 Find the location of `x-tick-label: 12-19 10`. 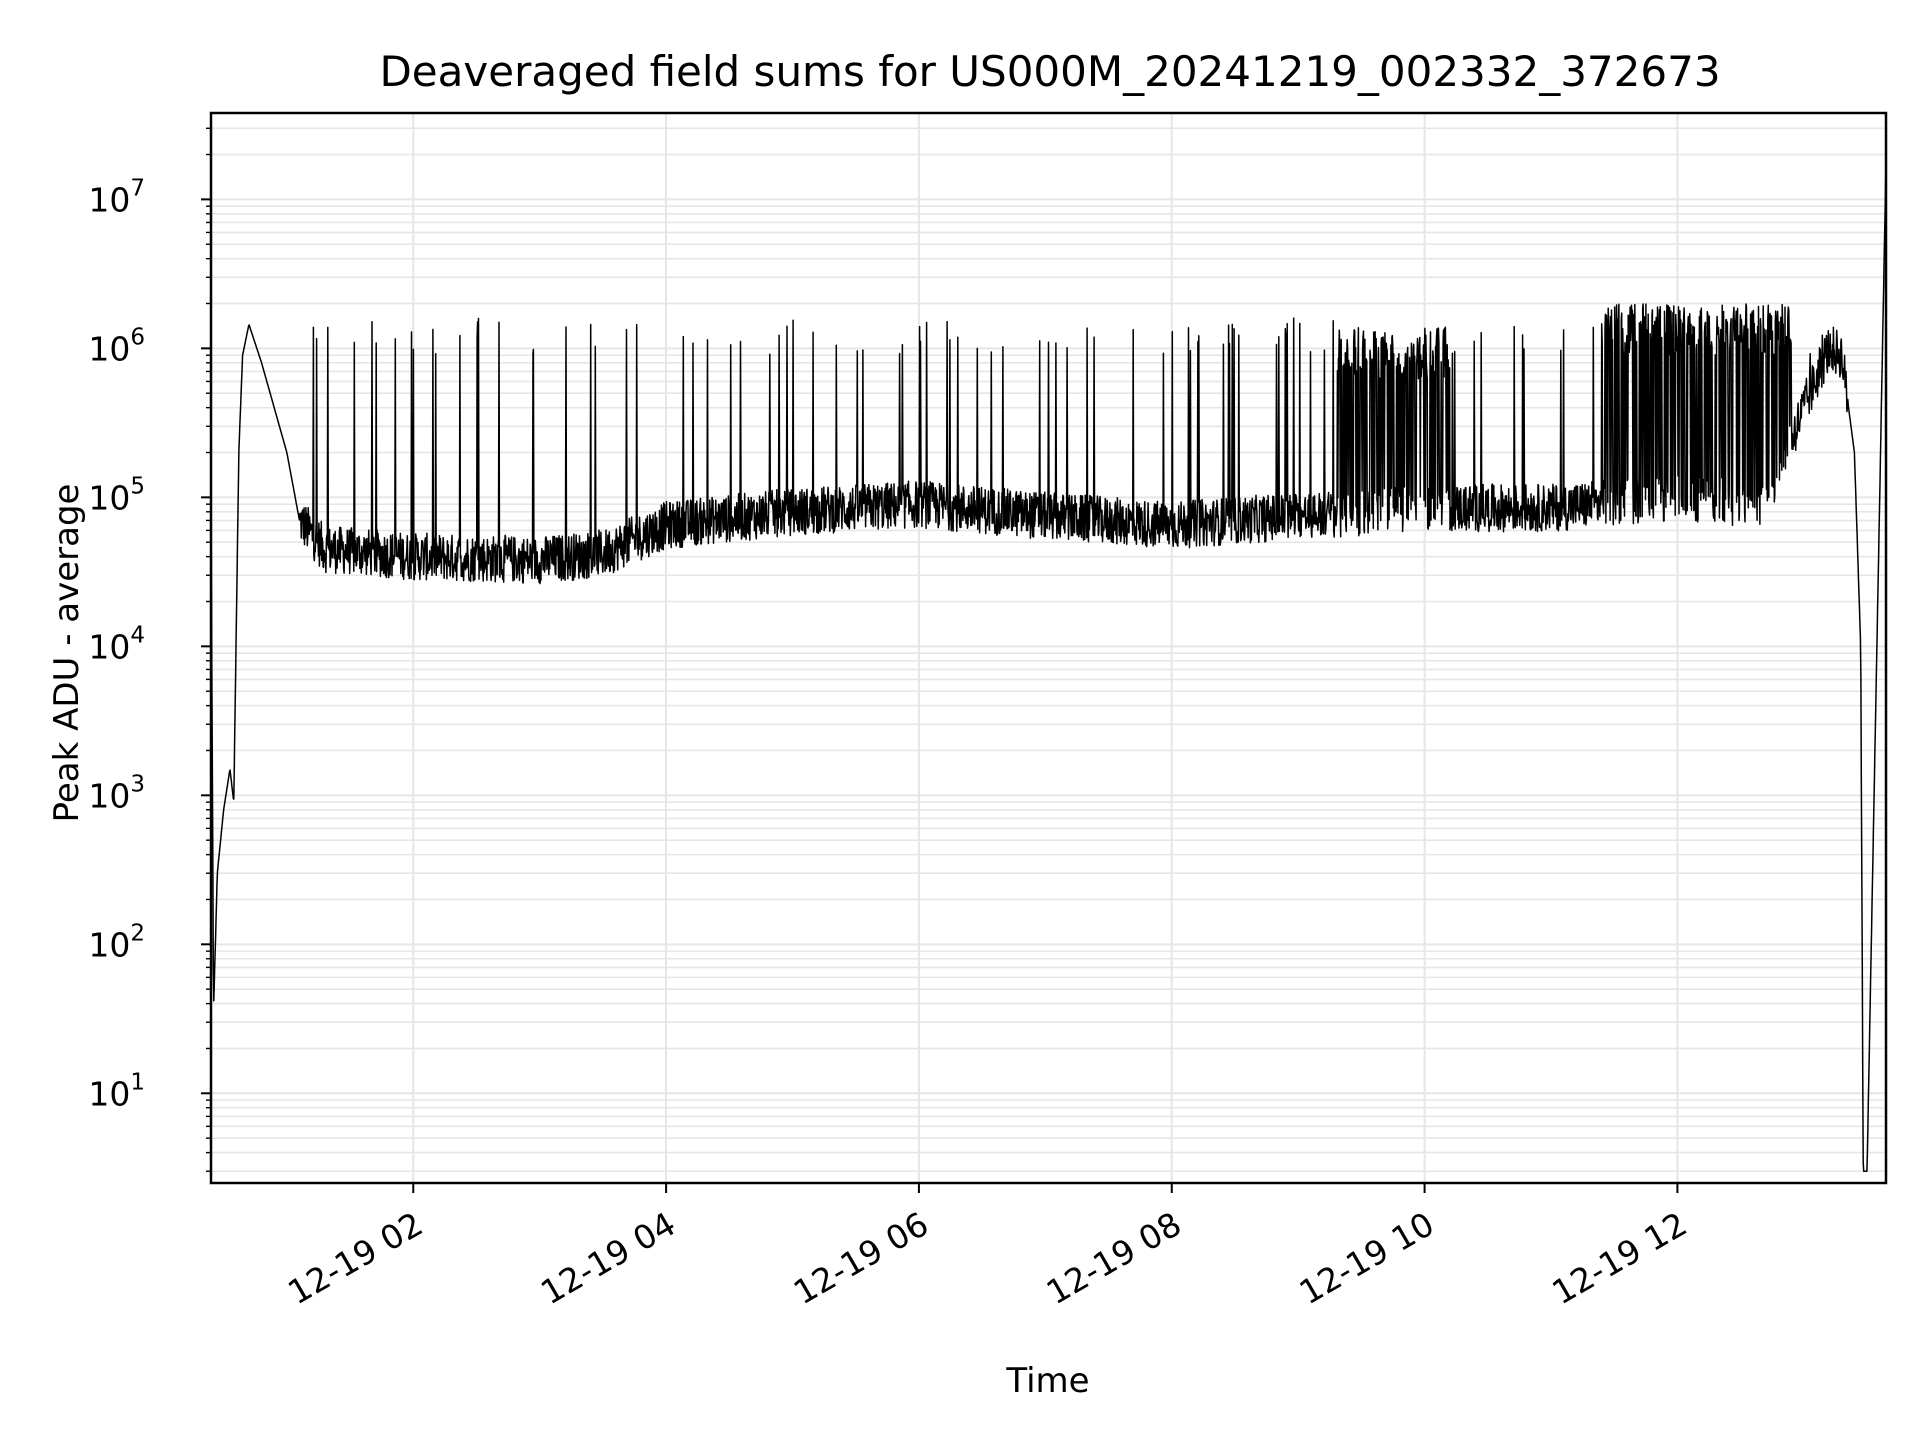

x-tick-label: 12-19 10 is located at coordinates (1367, 1258).